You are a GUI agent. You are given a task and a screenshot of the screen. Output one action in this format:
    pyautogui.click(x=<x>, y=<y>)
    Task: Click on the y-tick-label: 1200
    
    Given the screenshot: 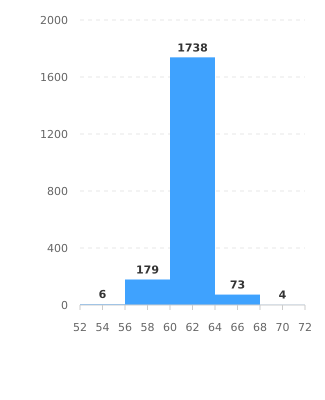 What is the action you would take?
    pyautogui.click(x=54, y=134)
    